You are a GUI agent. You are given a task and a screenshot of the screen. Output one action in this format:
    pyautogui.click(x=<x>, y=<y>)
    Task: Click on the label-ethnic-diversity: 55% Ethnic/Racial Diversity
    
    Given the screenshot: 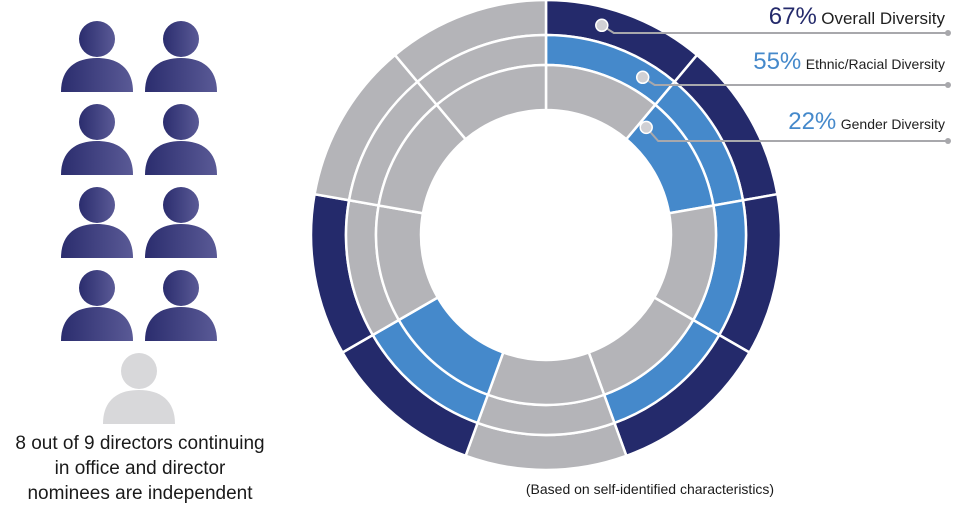 What is the action you would take?
    pyautogui.click(x=849, y=62)
    